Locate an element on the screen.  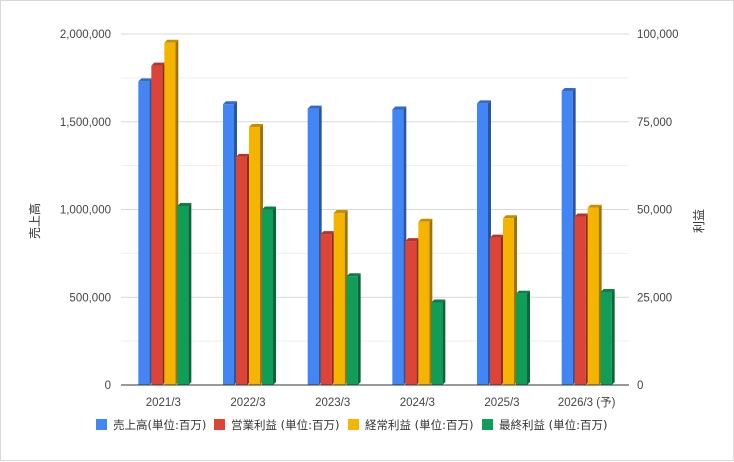
legend-item: 経常利益 (単位:百万) is located at coordinates (411, 425).